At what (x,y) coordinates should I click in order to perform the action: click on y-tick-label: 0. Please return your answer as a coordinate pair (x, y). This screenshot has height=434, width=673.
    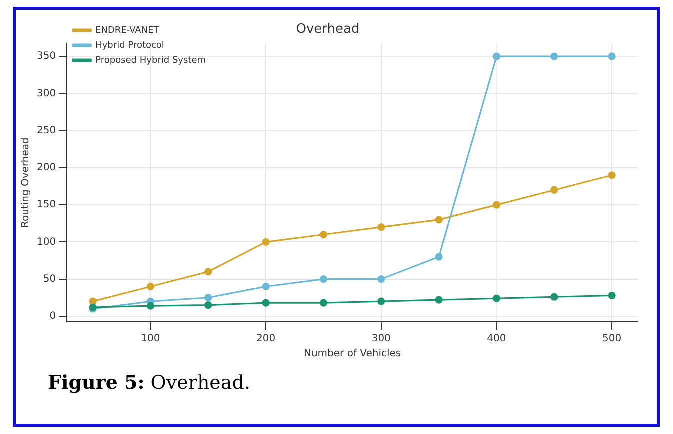
    Looking at the image, I should click on (53, 316).